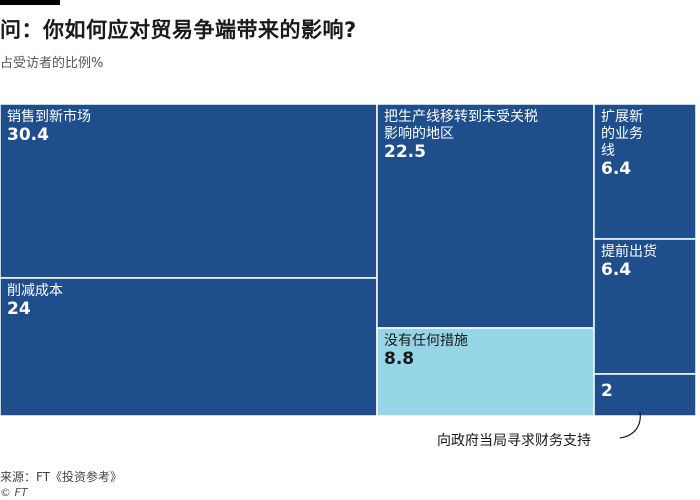 The width and height of the screenshot is (700, 500). Describe the element at coordinates (608, 151) in the screenshot. I see `cell-label-new-business-lines-3: 线` at that location.